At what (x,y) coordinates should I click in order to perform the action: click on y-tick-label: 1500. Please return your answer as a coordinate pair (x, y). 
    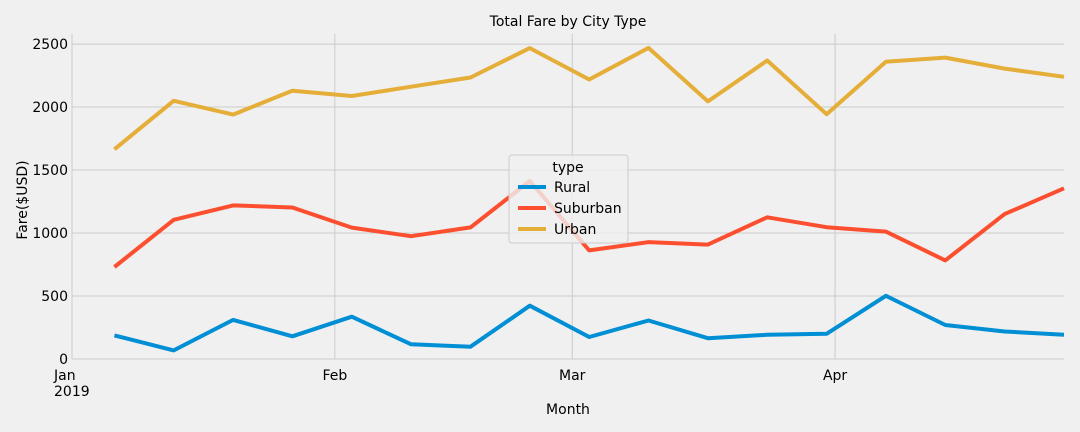
    Looking at the image, I should click on (50, 171).